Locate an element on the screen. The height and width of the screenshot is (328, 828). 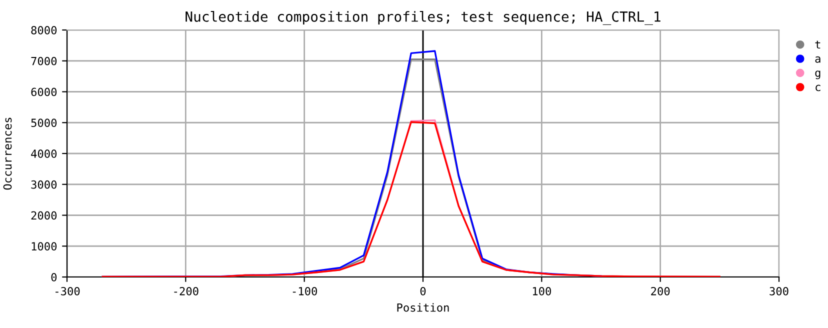
x-tick-label: 100 is located at coordinates (541, 291).